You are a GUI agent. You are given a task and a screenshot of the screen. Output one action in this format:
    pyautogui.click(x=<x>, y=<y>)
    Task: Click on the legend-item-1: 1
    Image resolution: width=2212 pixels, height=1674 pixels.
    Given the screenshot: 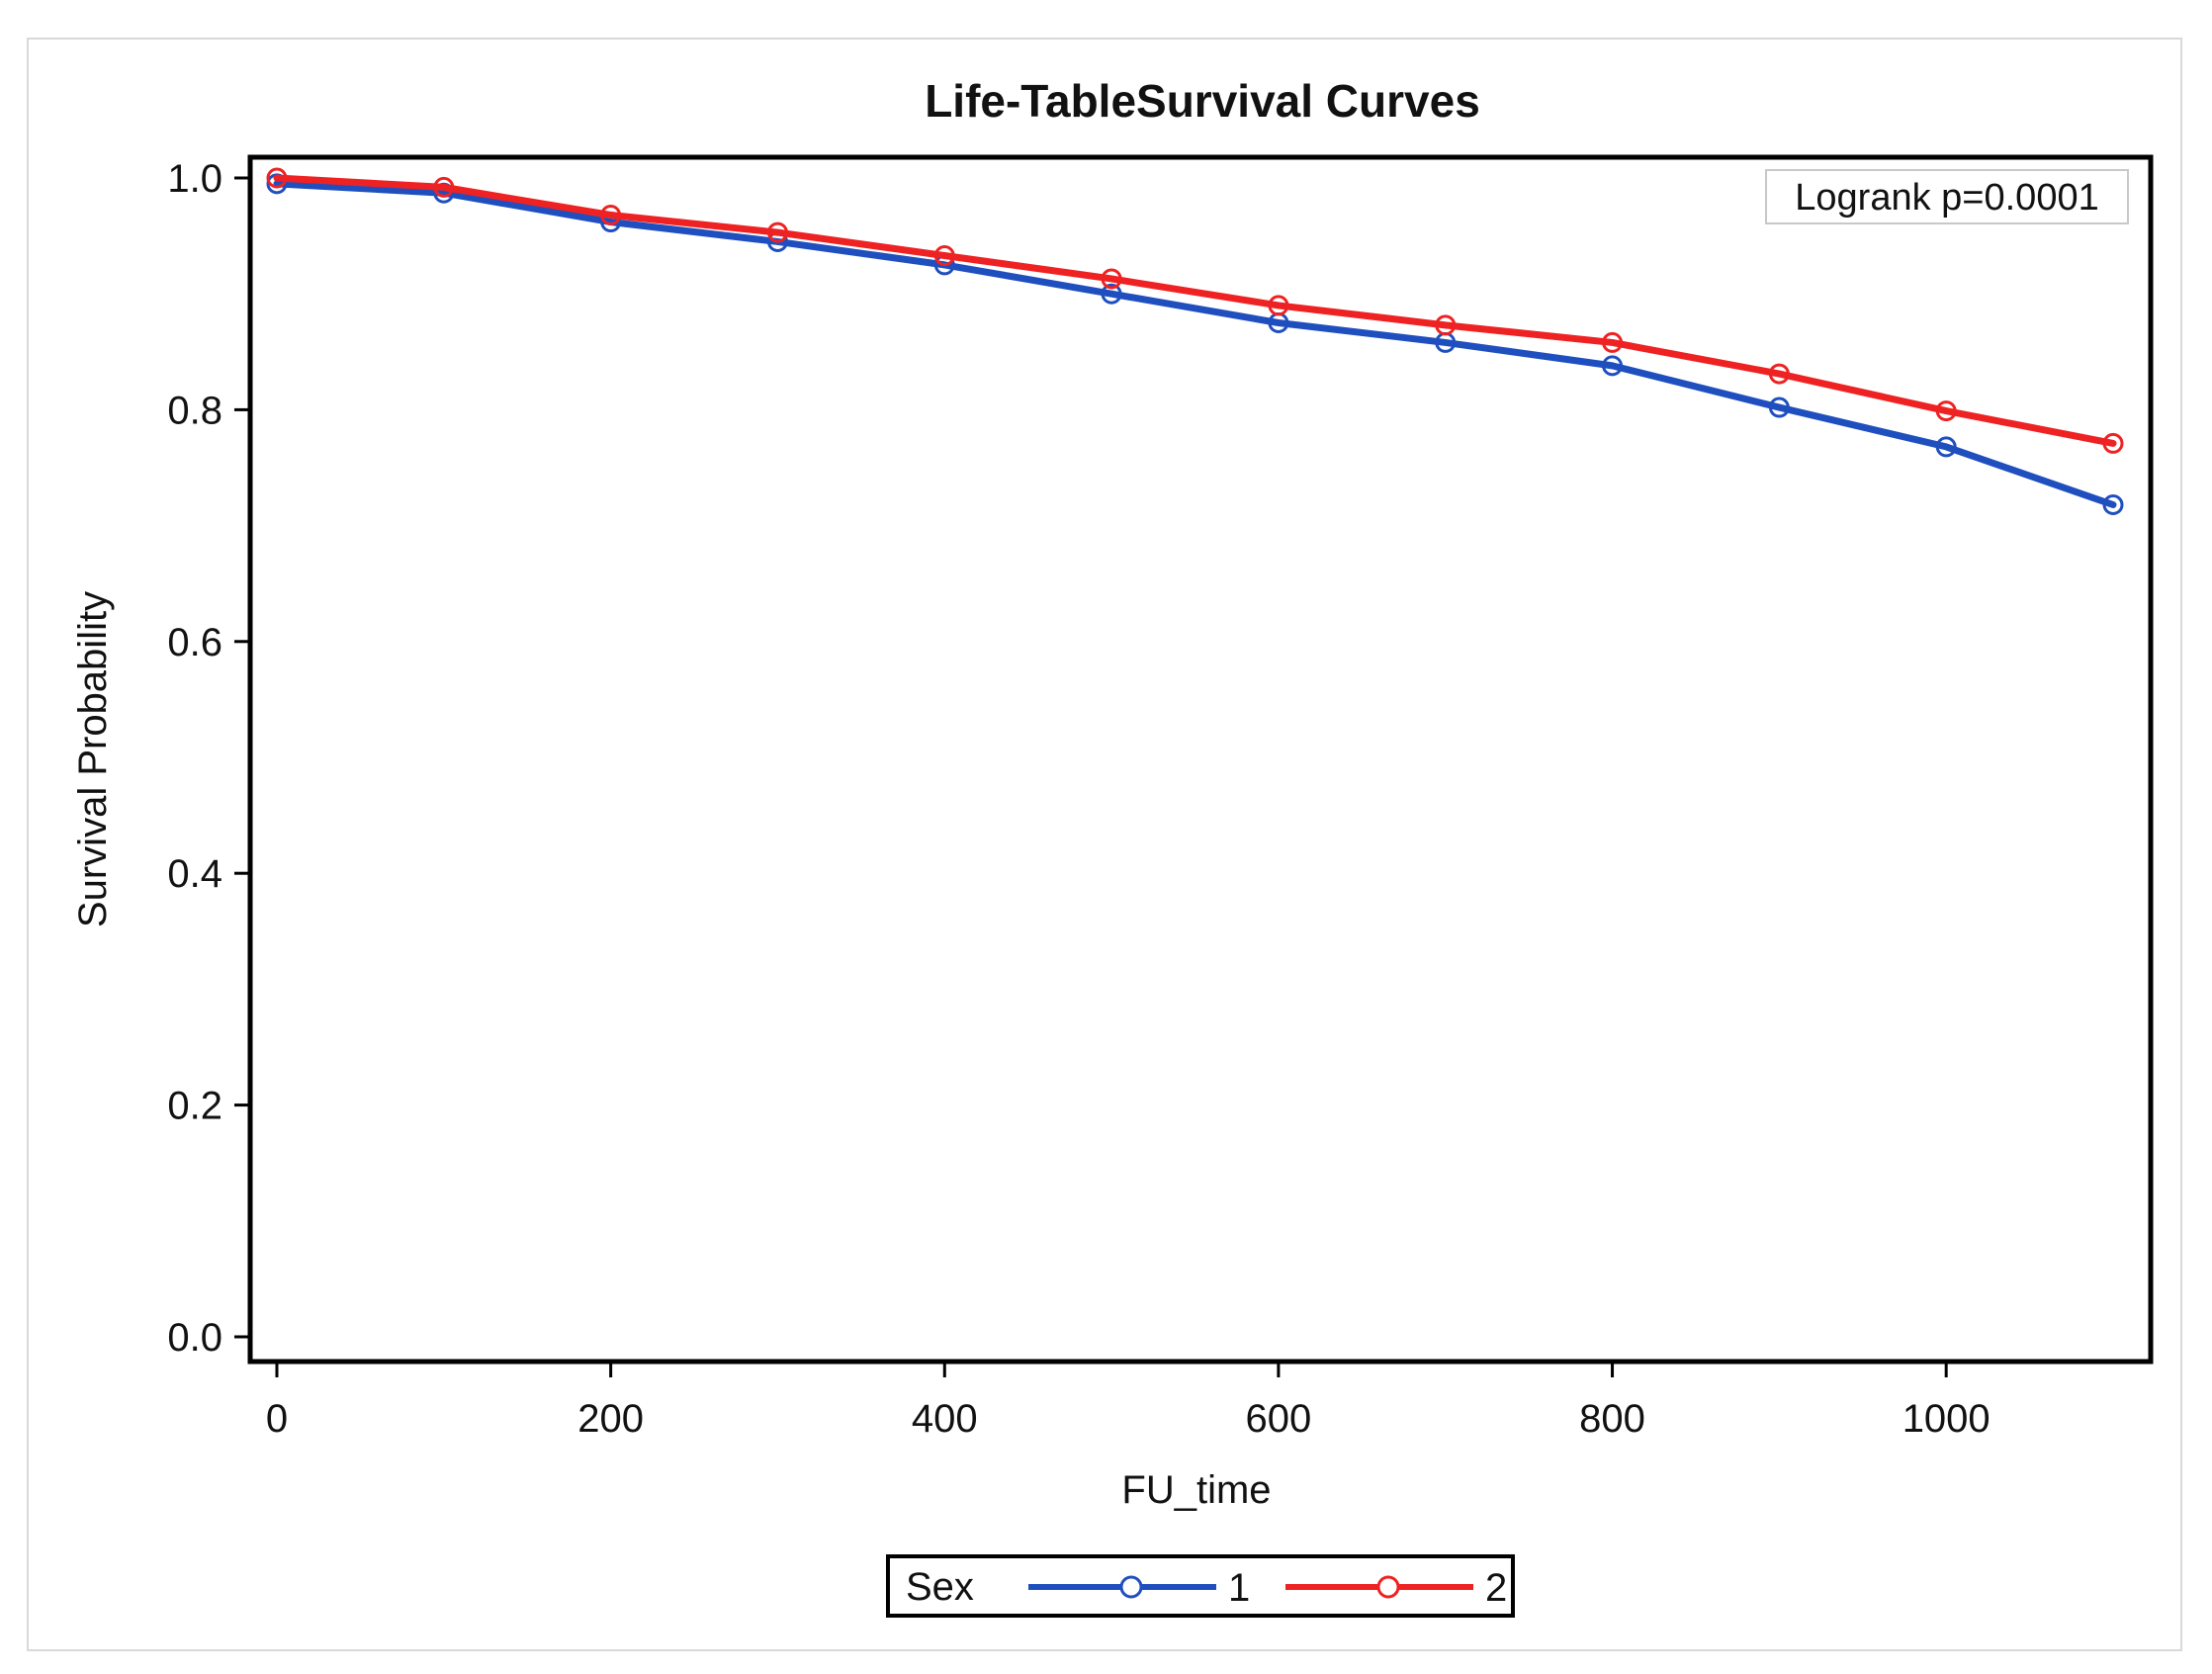 What is the action you would take?
    pyautogui.click(x=1139, y=1588)
    